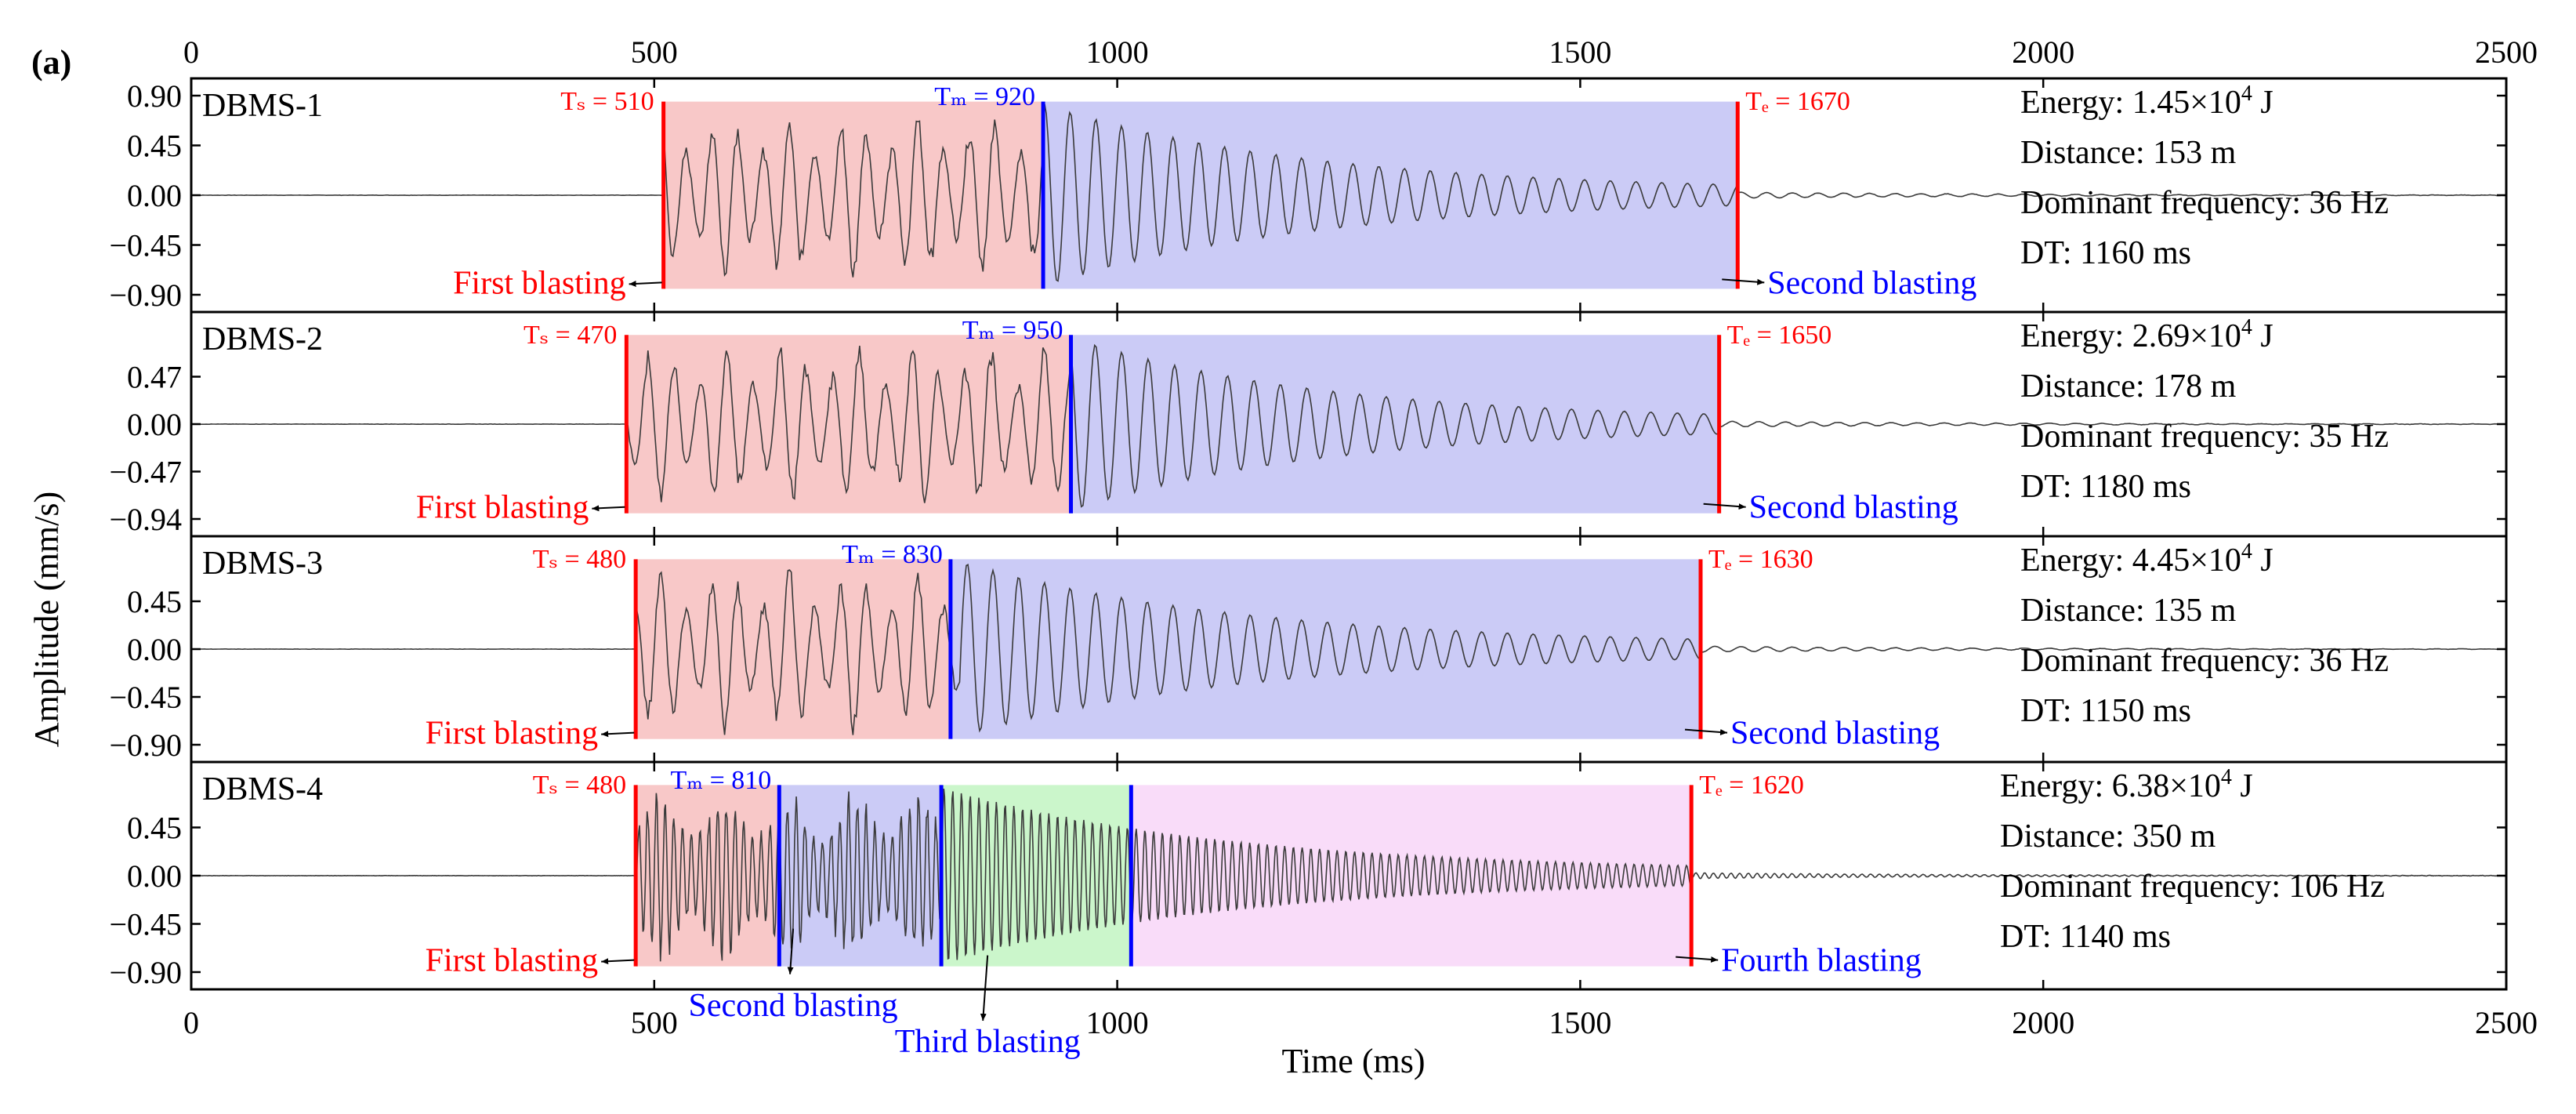 This screenshot has width=2576, height=1114. Describe the element at coordinates (1797, 101) in the screenshot. I see `te-label: Tₑ = 1670` at that location.